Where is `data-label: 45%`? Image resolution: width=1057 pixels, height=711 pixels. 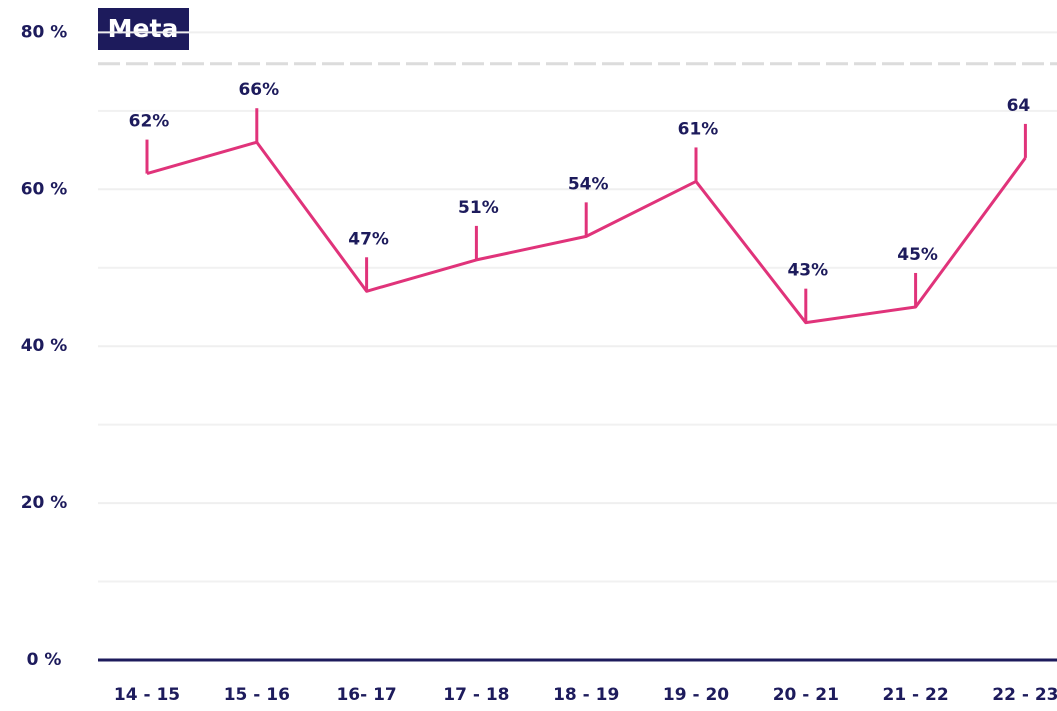
data-label: 45% is located at coordinates (917, 255).